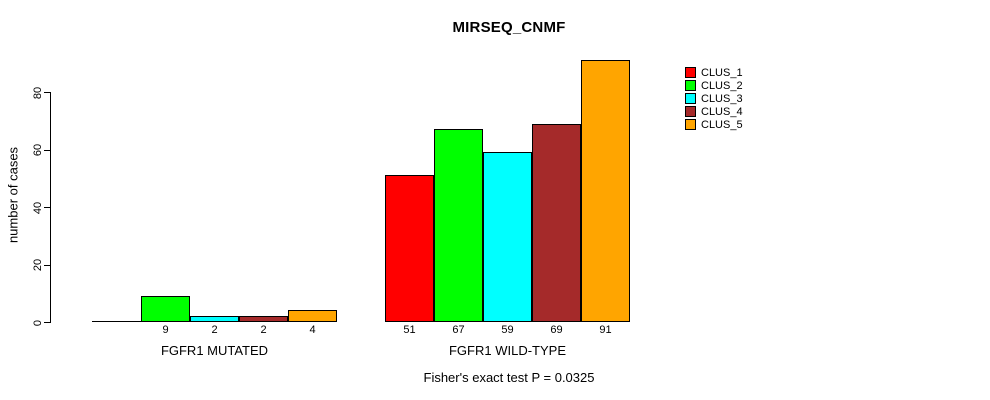 The image size is (990, 400). Describe the element at coordinates (605, 330) in the screenshot. I see `bar-value-label: 91` at that location.